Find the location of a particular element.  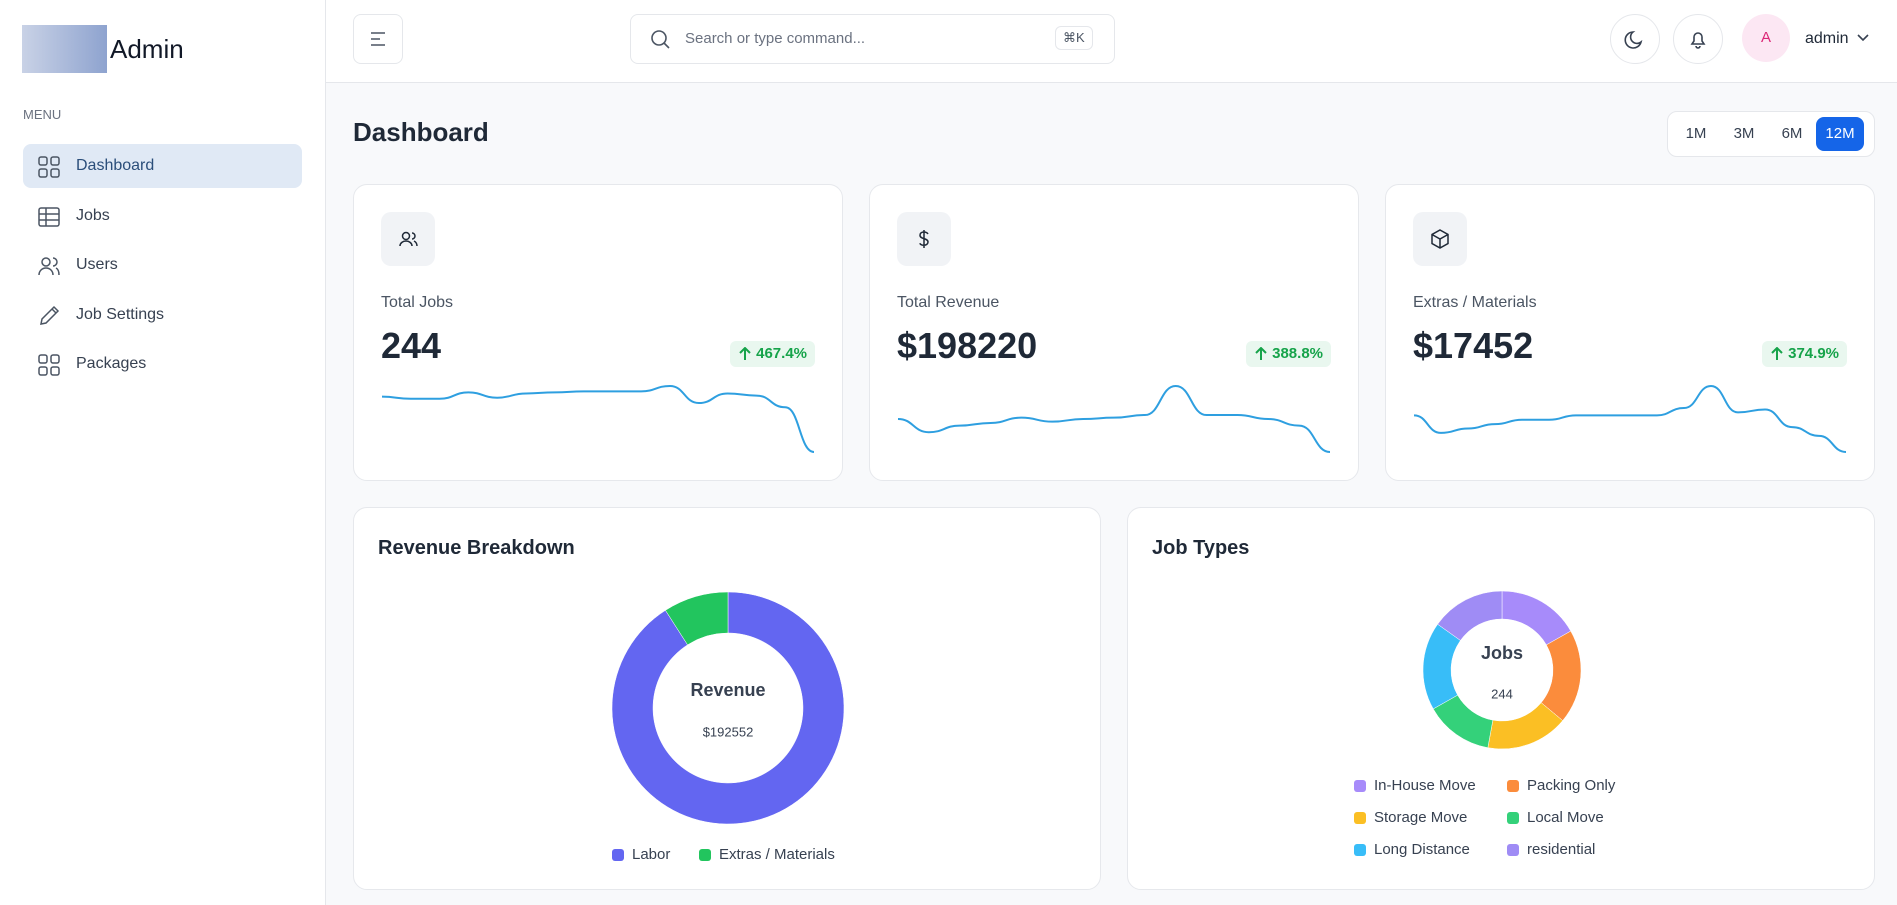

theme-toggle is located at coordinates (1635, 39).